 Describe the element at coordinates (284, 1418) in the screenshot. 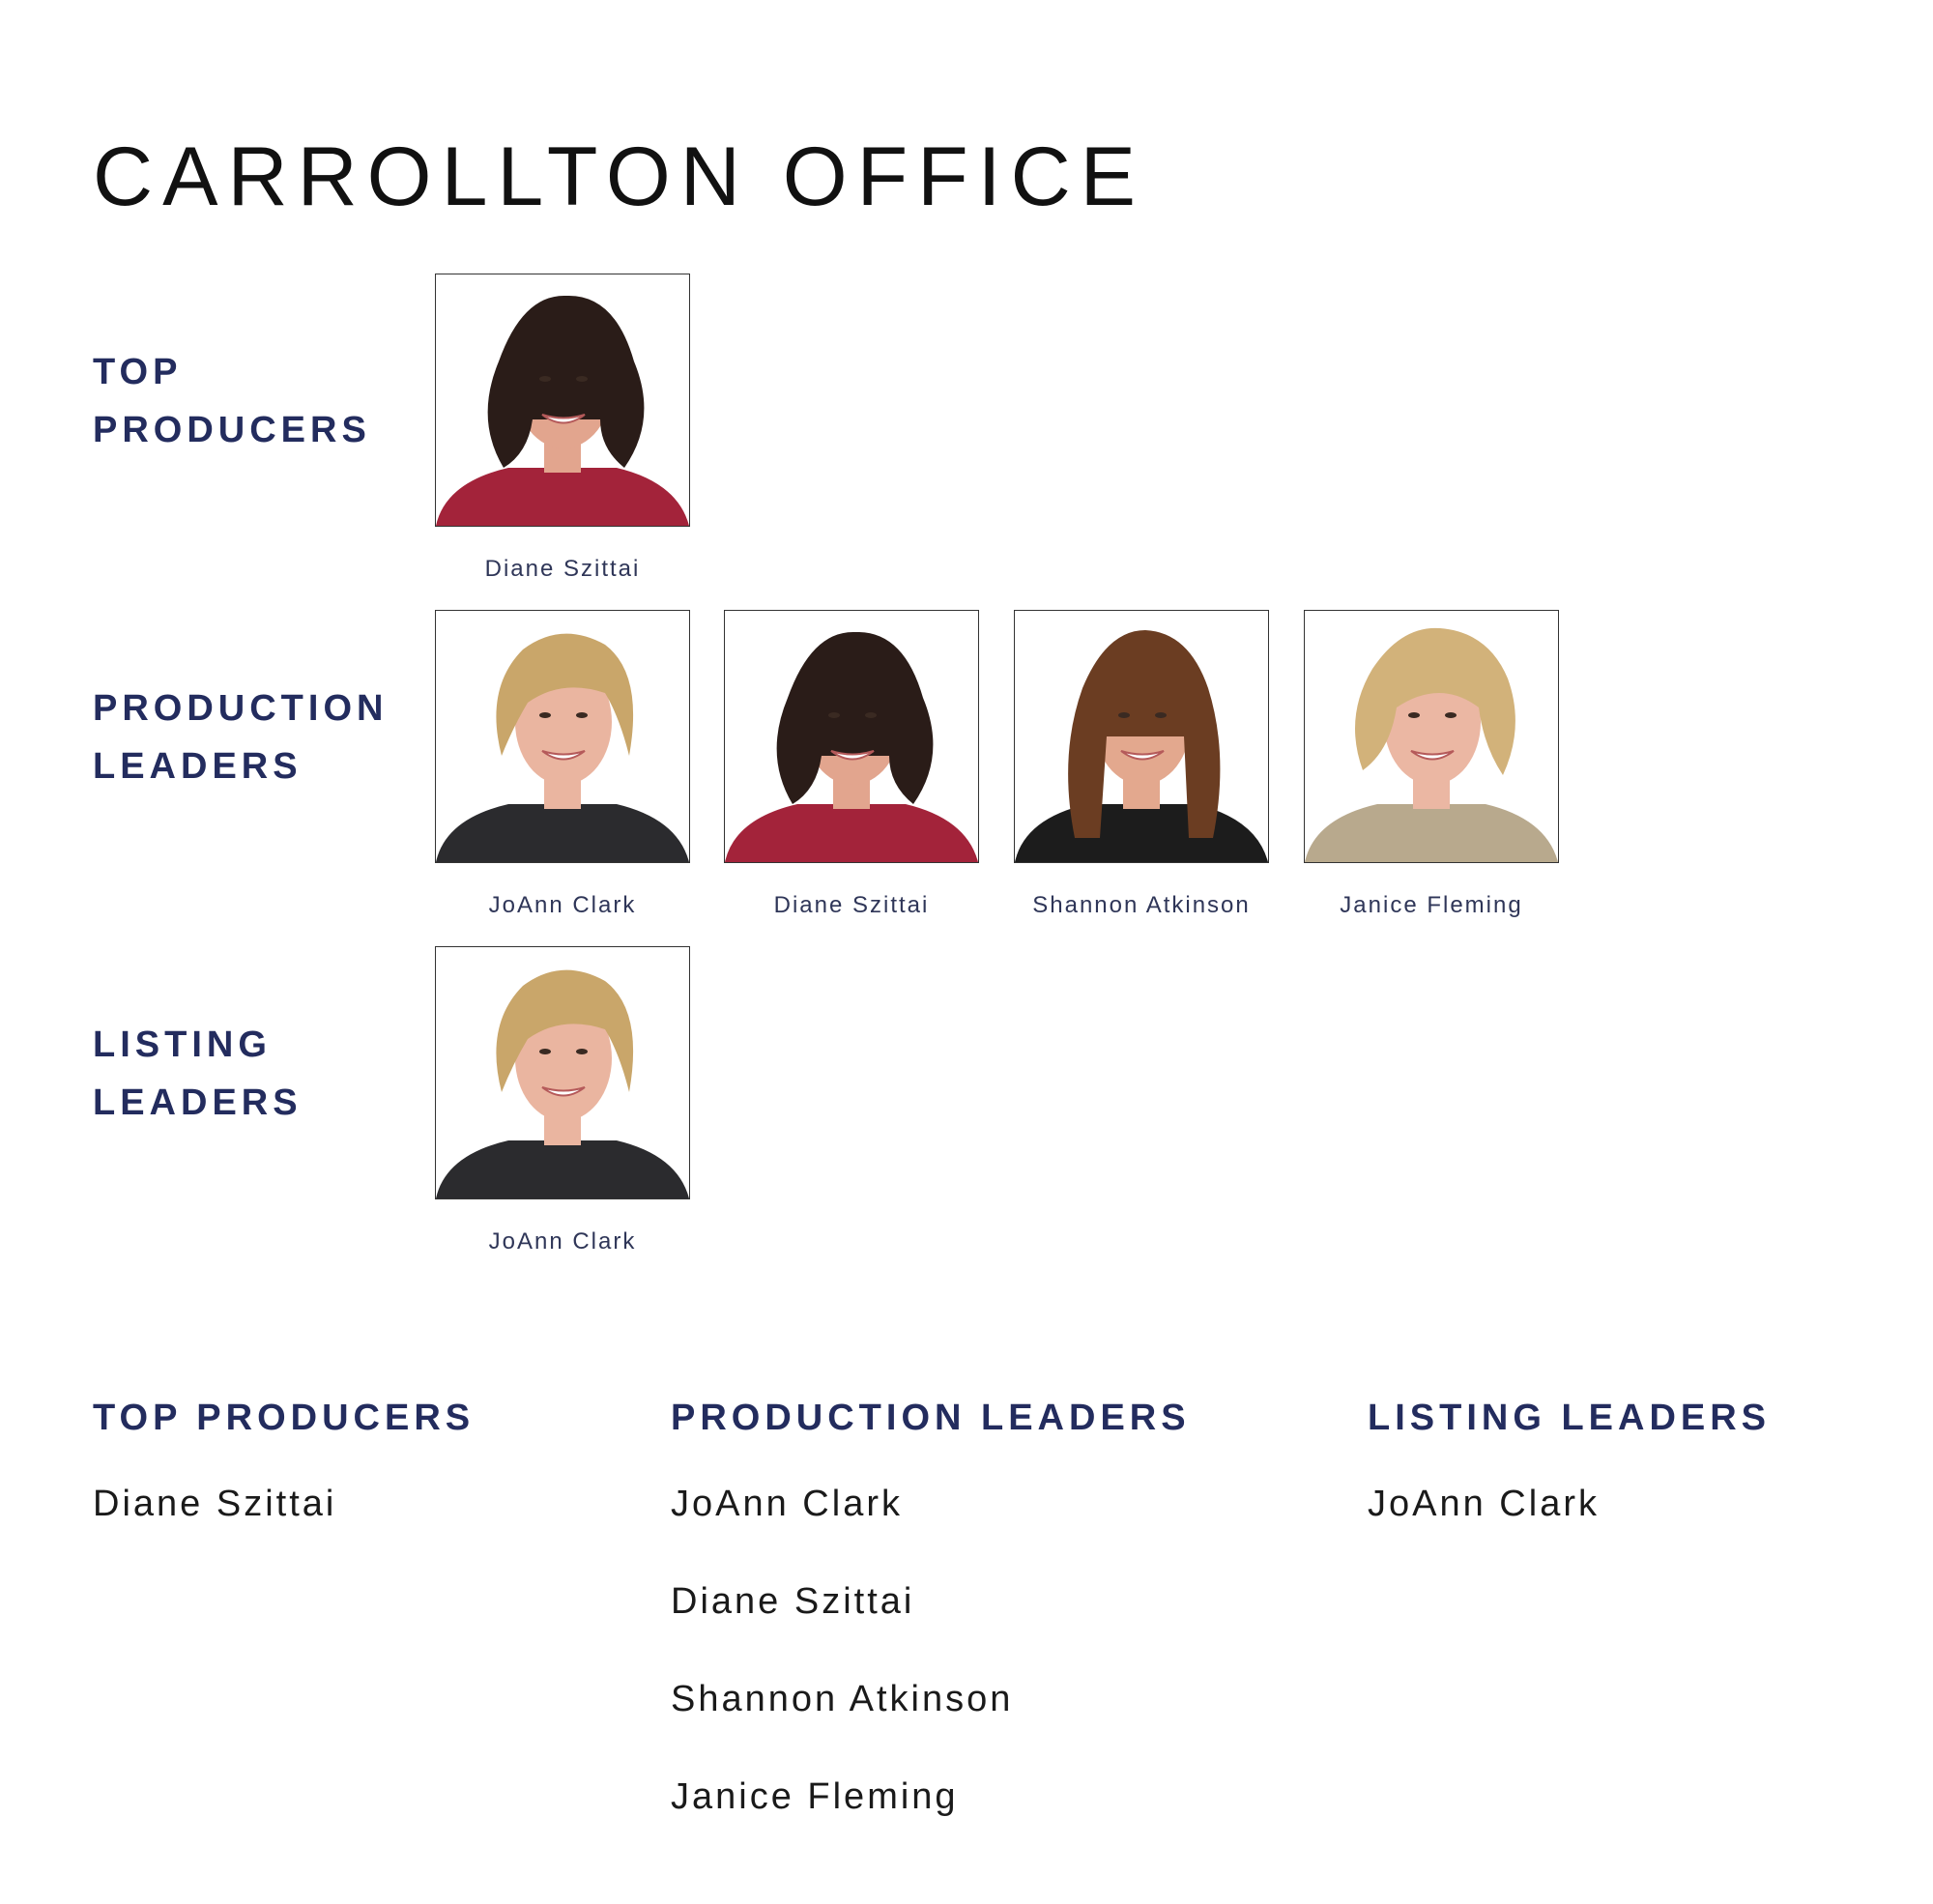

I see `summary-heading: TOP PRODUCERS` at that location.